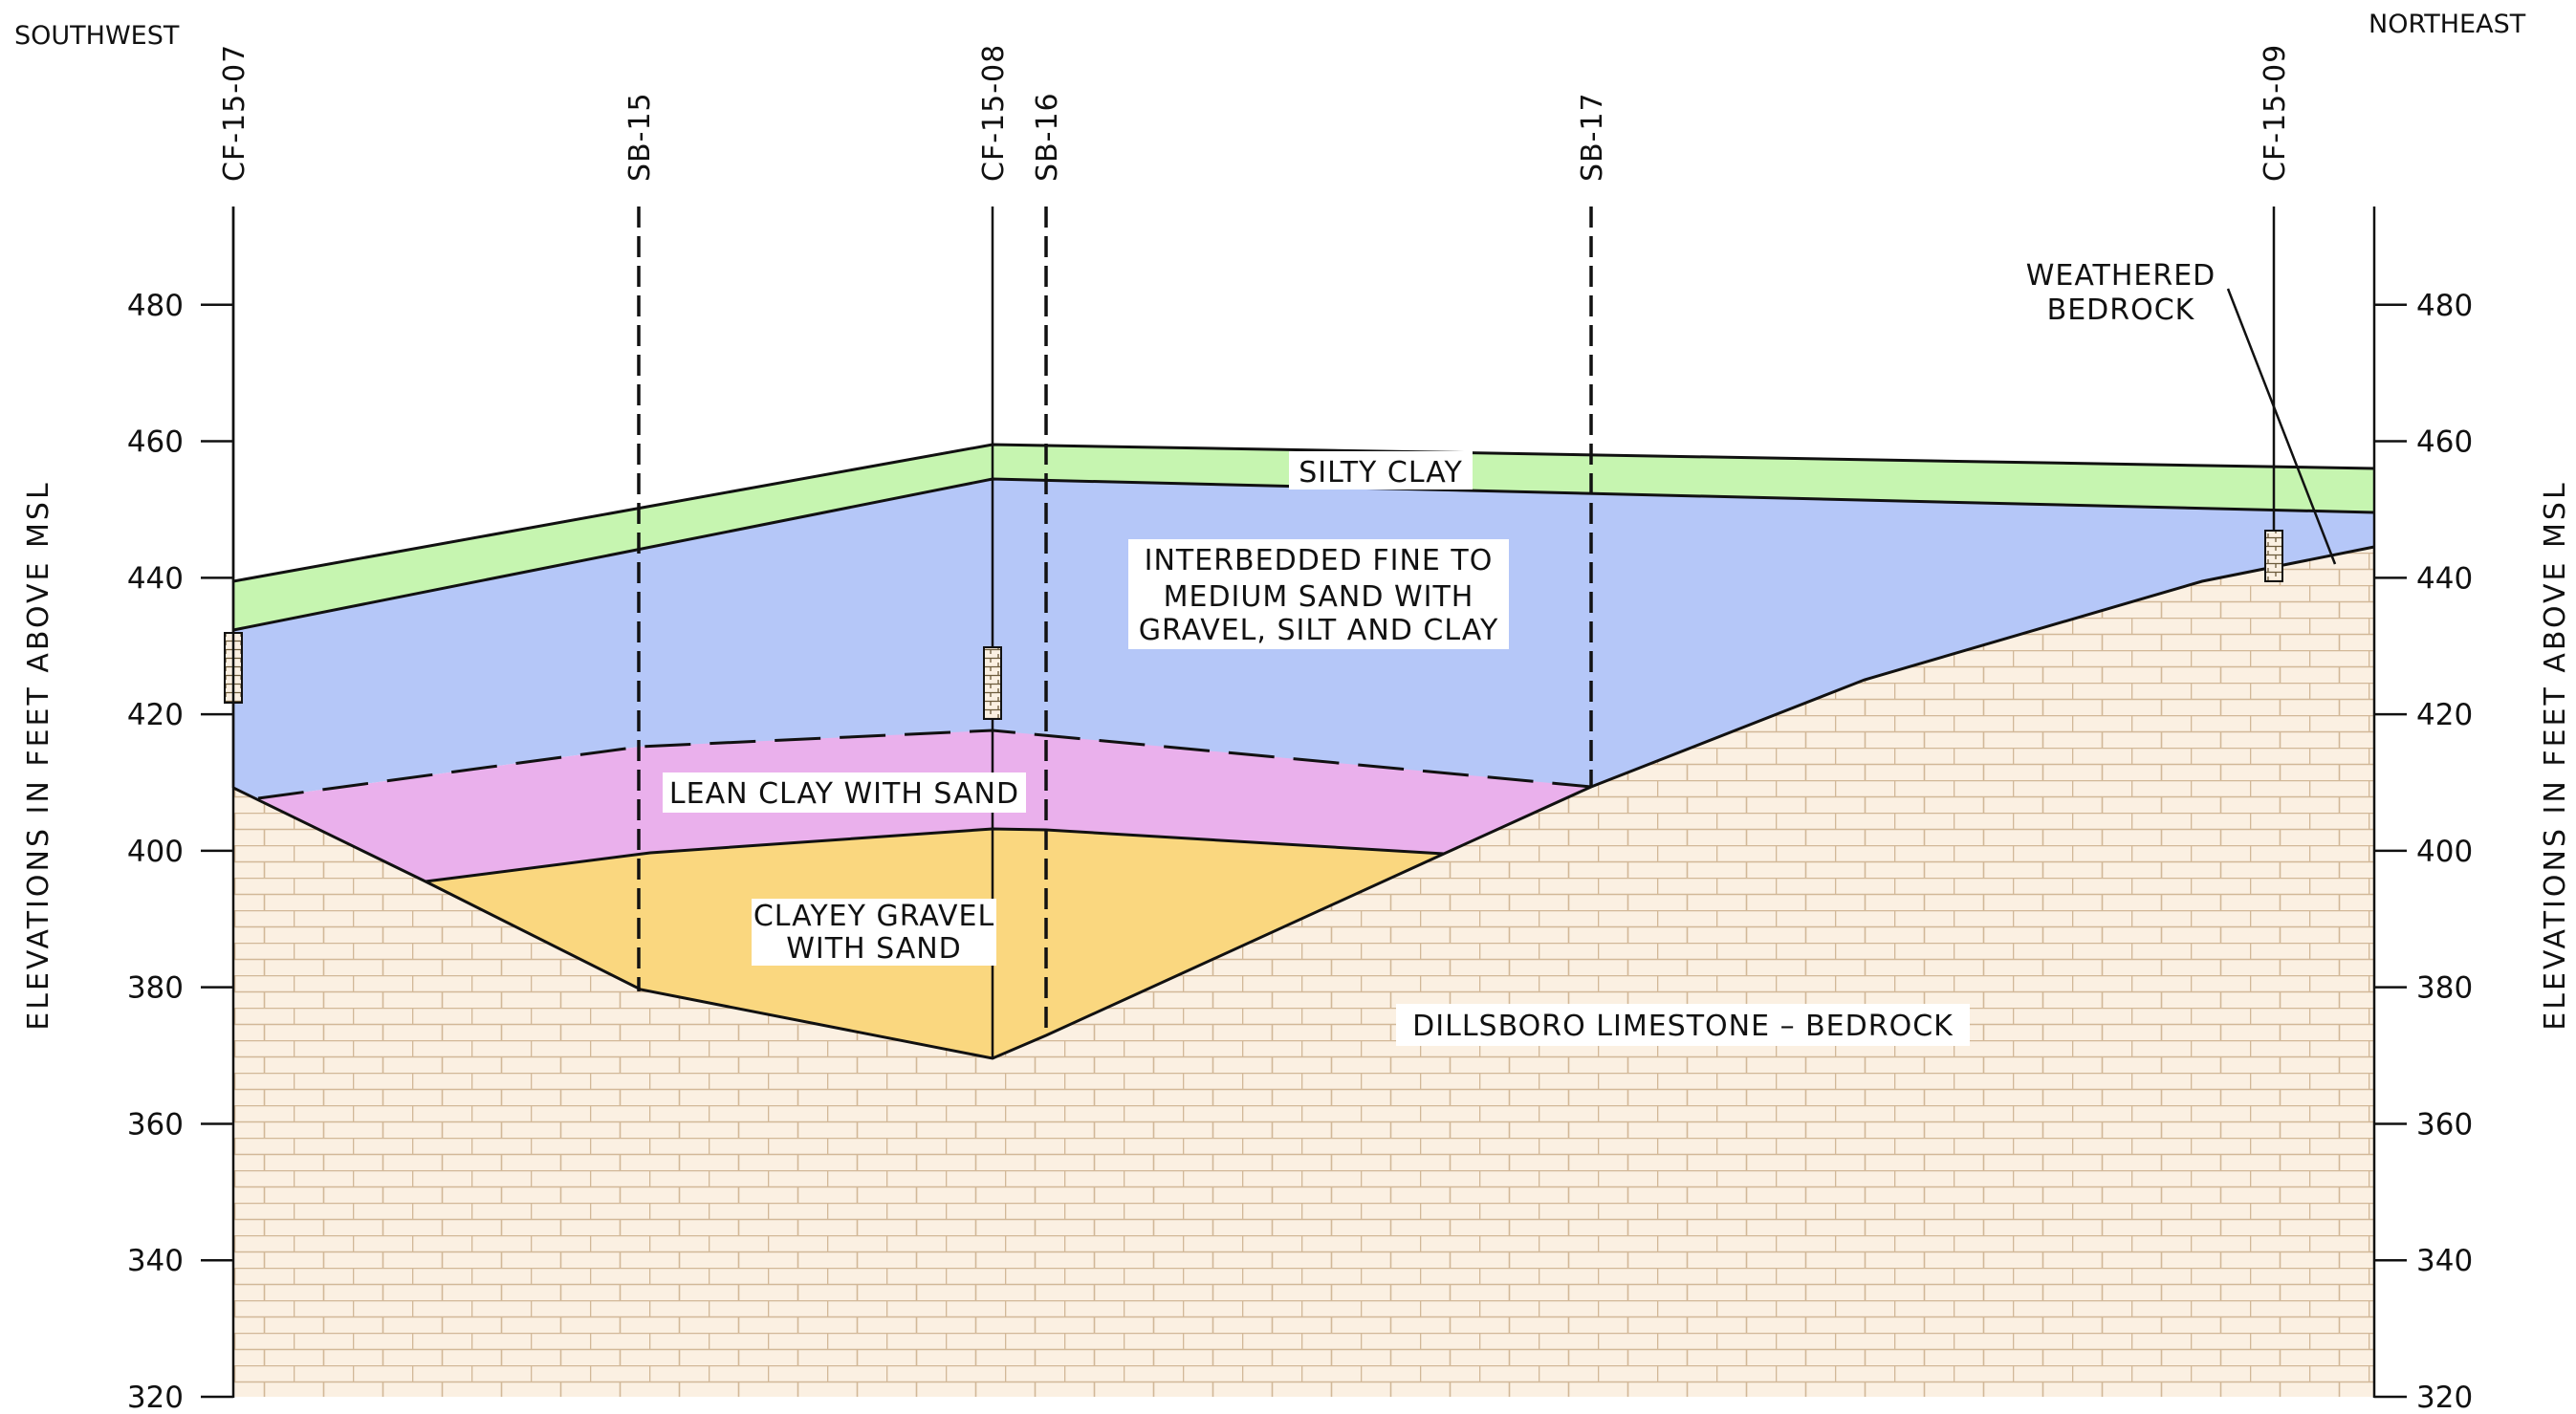 Image resolution: width=2576 pixels, height=1414 pixels. I want to click on left-tick-label: 340, so click(155, 1261).